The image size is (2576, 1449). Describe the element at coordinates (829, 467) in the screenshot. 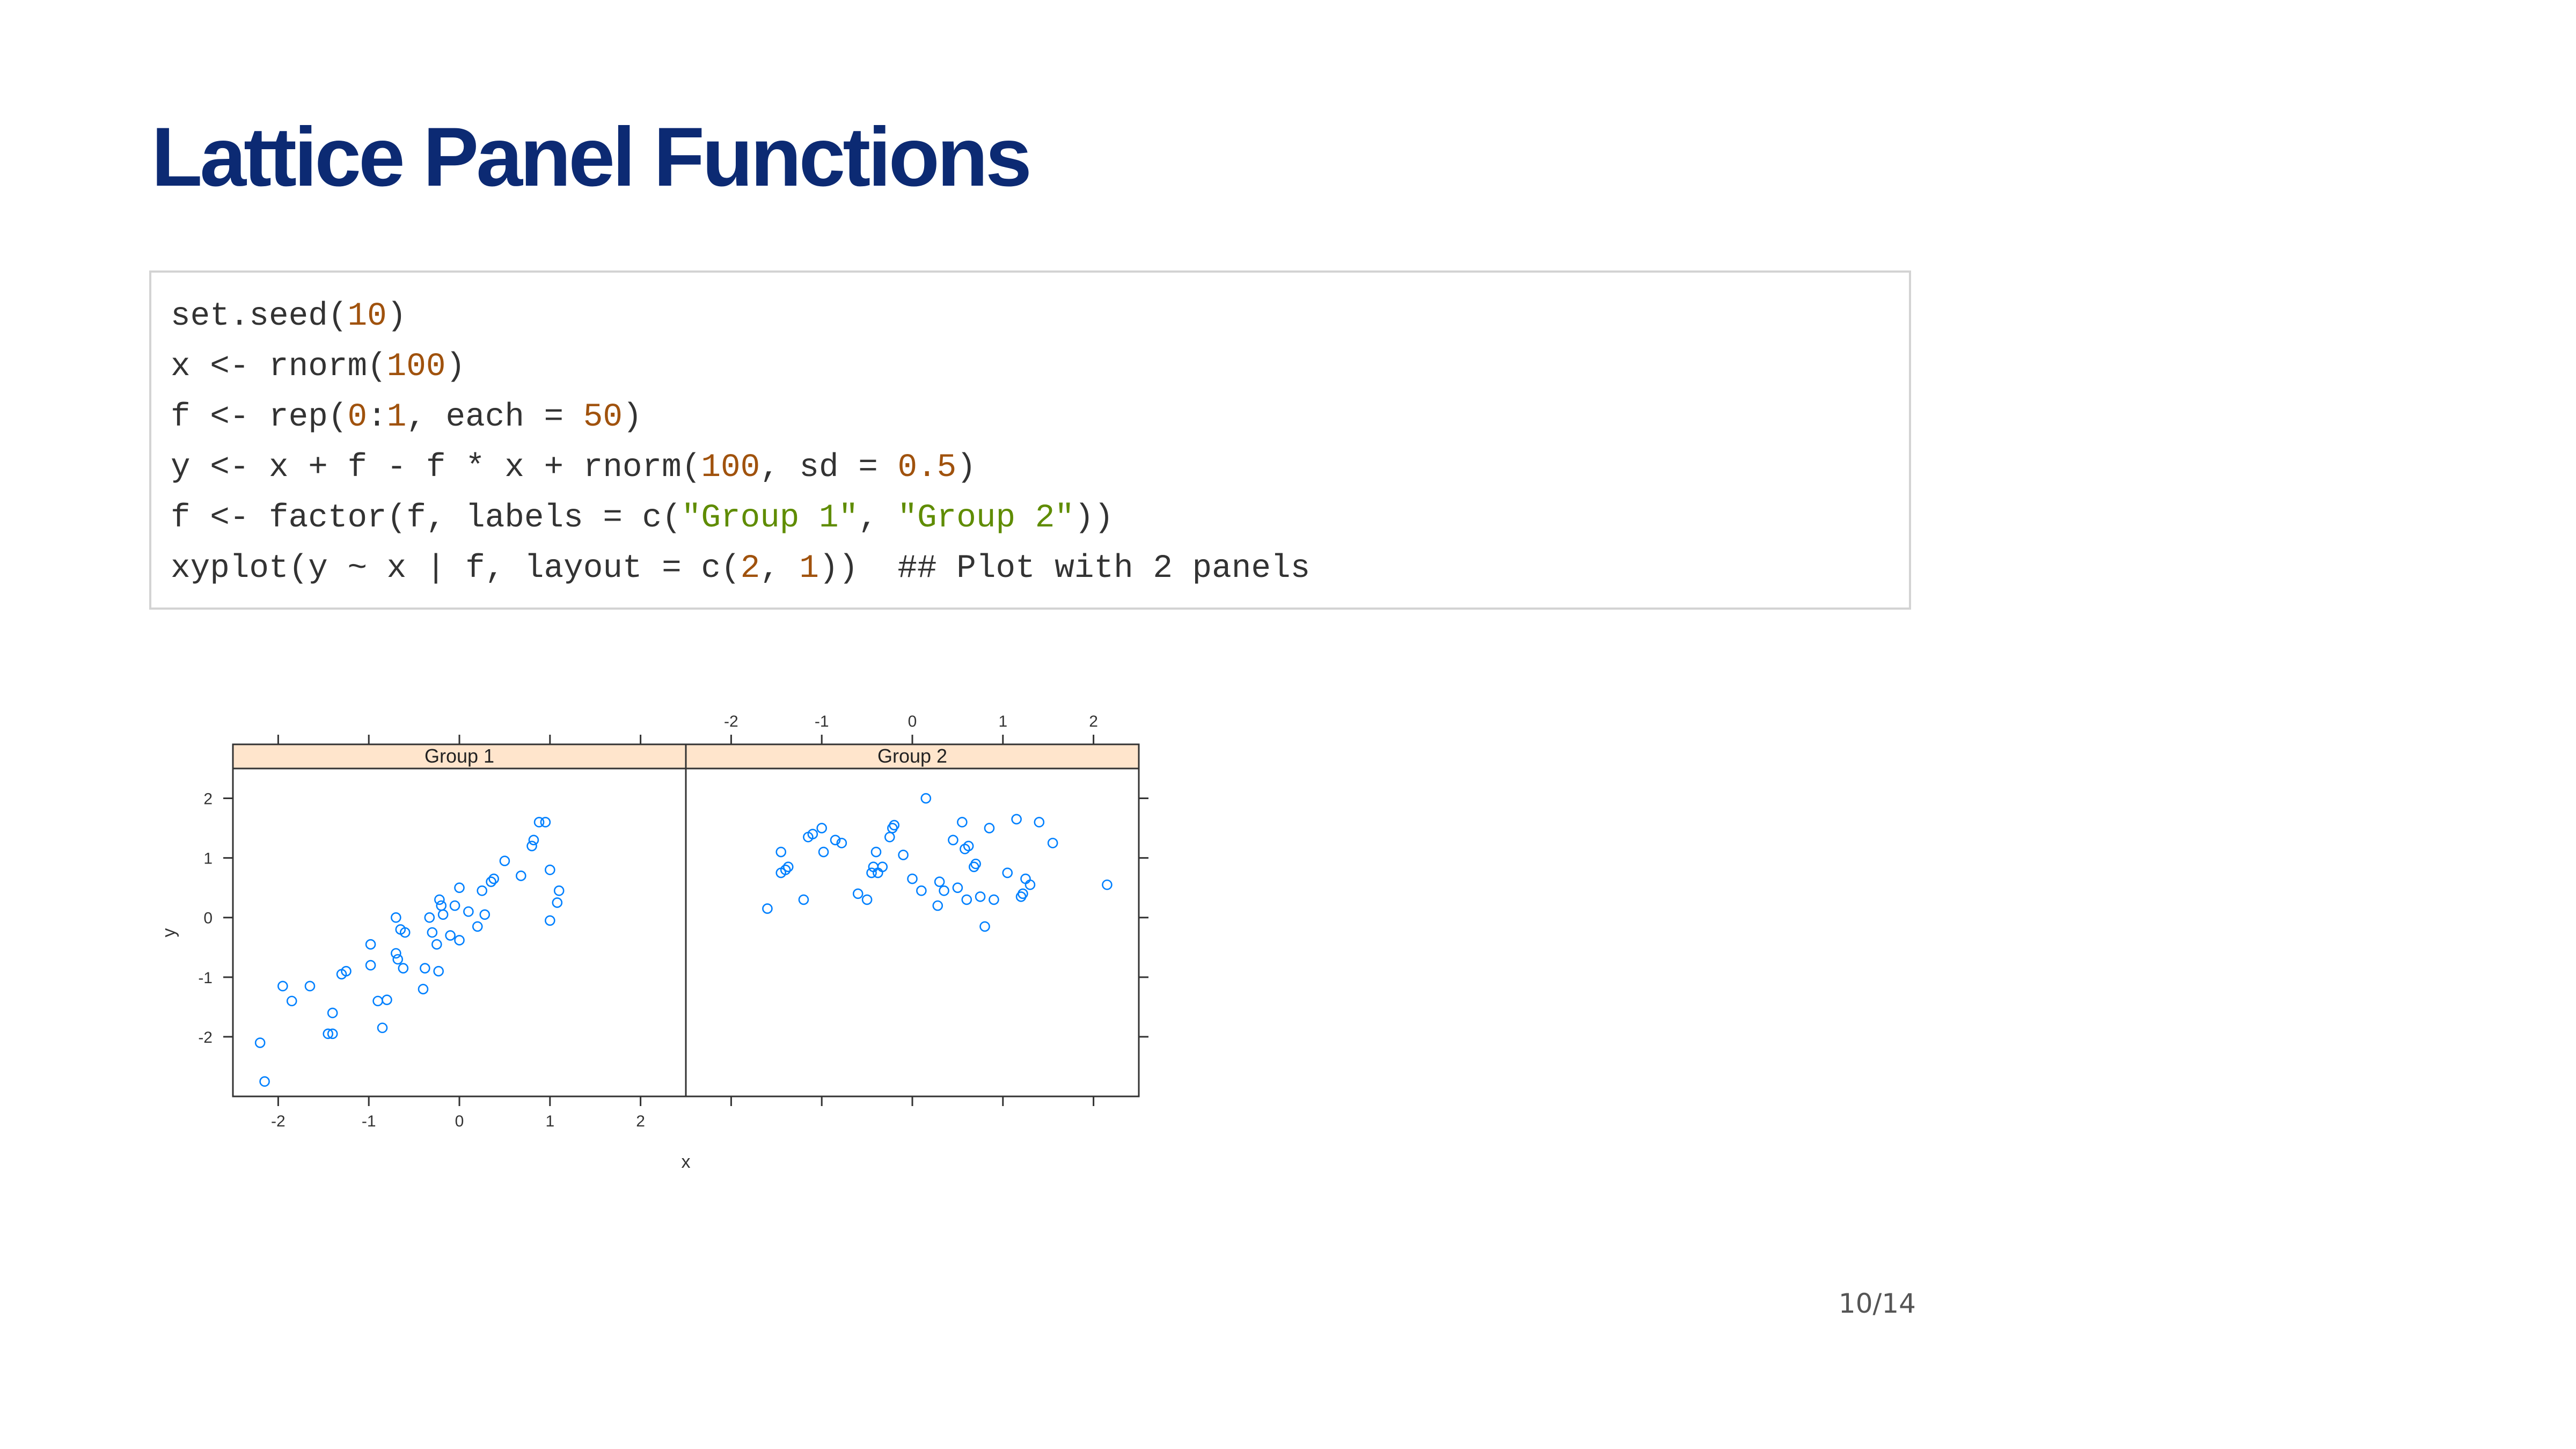

I see `code-token: , sd =` at that location.